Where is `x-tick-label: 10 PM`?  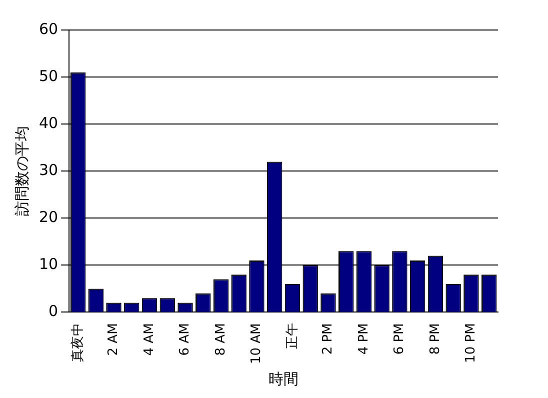
x-tick-label: 10 PM is located at coordinates (471, 343).